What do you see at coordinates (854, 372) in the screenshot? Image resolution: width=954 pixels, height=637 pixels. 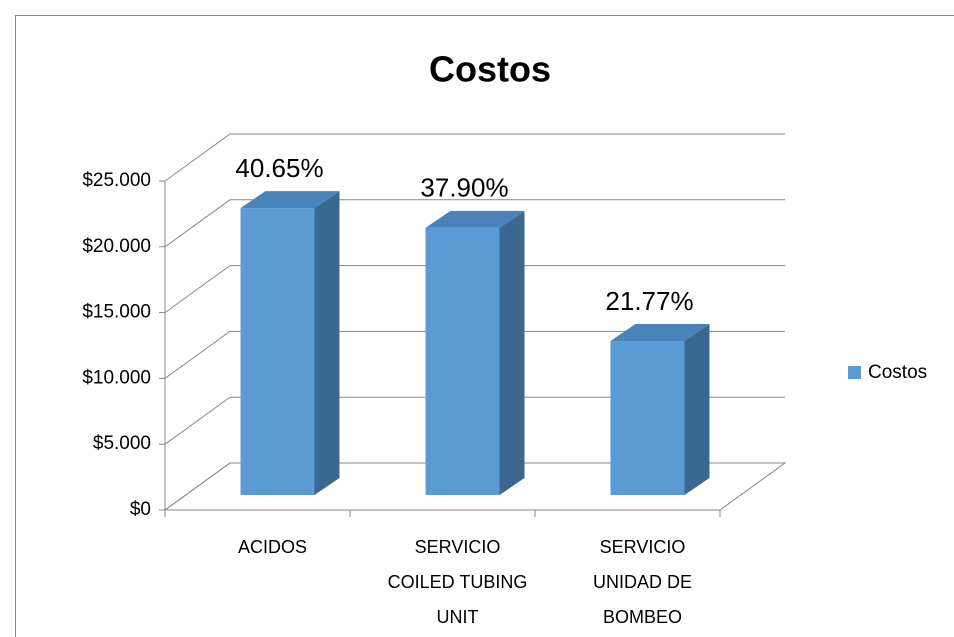 I see `legend-swatch` at bounding box center [854, 372].